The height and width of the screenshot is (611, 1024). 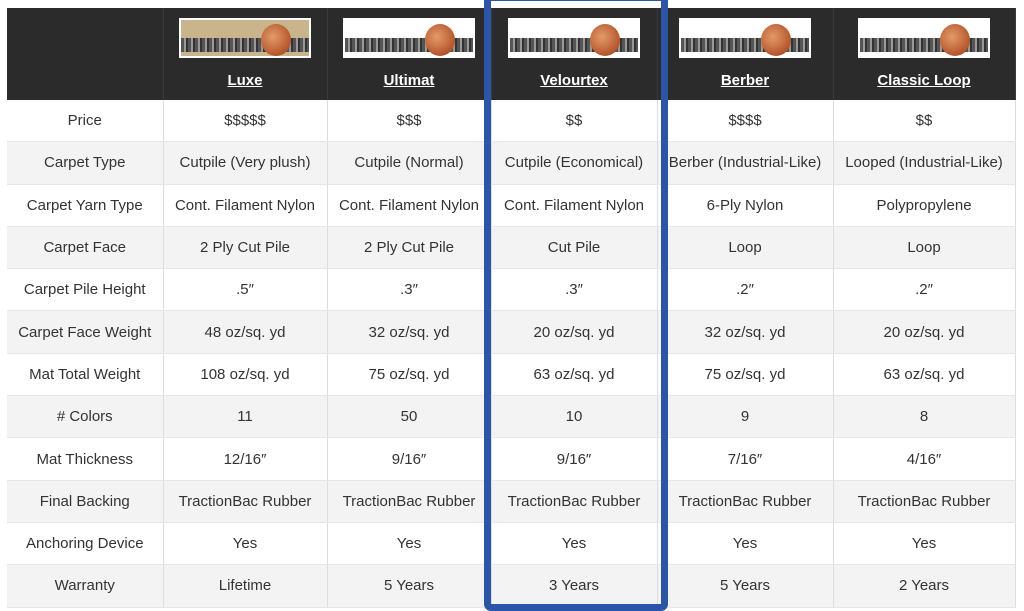 What do you see at coordinates (409, 248) in the screenshot?
I see `cell-ultimat: 2 Ply Cut Pile` at bounding box center [409, 248].